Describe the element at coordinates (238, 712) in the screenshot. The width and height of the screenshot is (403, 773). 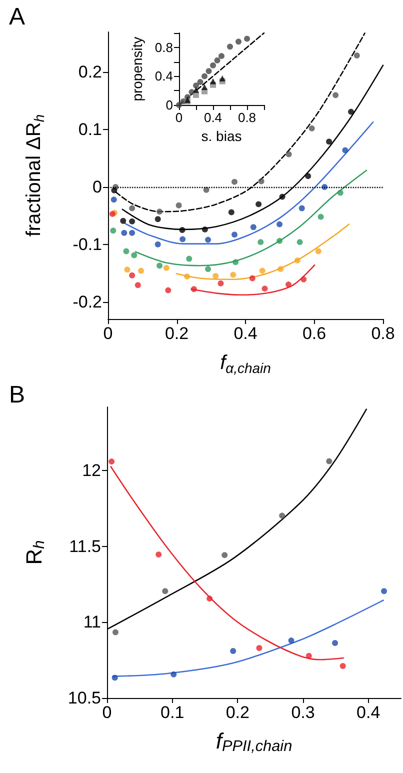
I see `x-tick-label: 0.2` at that location.